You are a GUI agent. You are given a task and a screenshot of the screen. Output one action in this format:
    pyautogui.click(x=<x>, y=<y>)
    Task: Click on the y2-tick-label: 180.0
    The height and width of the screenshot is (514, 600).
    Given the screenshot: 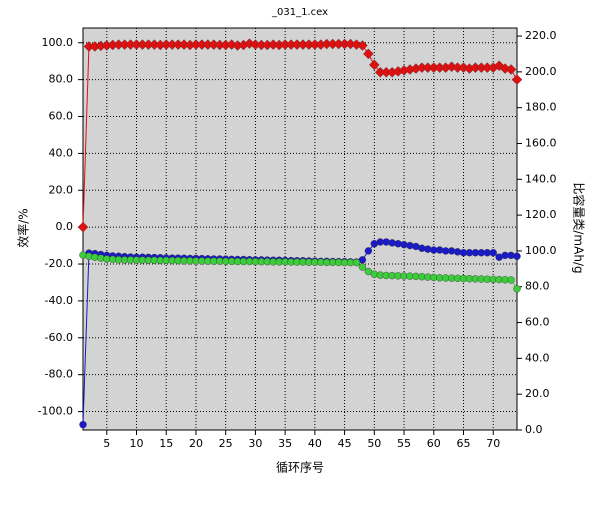 What is the action you would take?
    pyautogui.click(x=541, y=107)
    